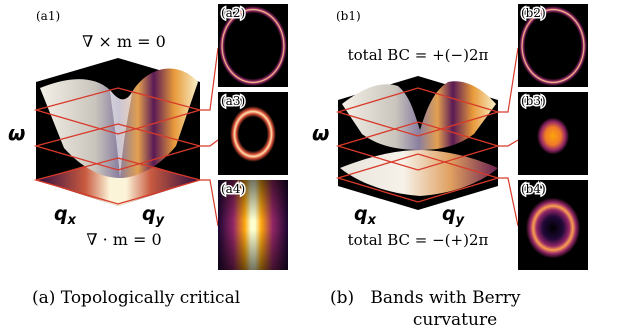  What do you see at coordinates (533, 189) in the screenshot?
I see `inset-b4-label: (b4)` at bounding box center [533, 189].